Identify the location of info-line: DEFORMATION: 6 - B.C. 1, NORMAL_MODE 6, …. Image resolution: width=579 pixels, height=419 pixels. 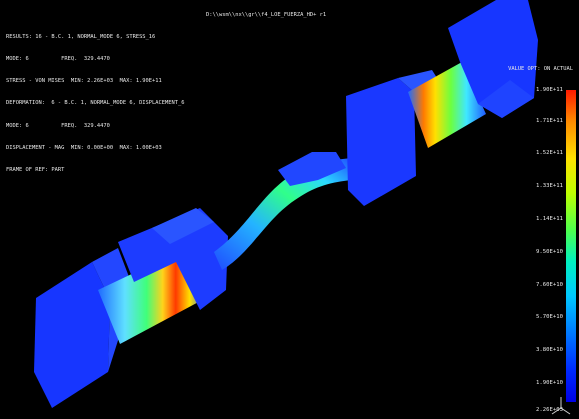
(95, 103).